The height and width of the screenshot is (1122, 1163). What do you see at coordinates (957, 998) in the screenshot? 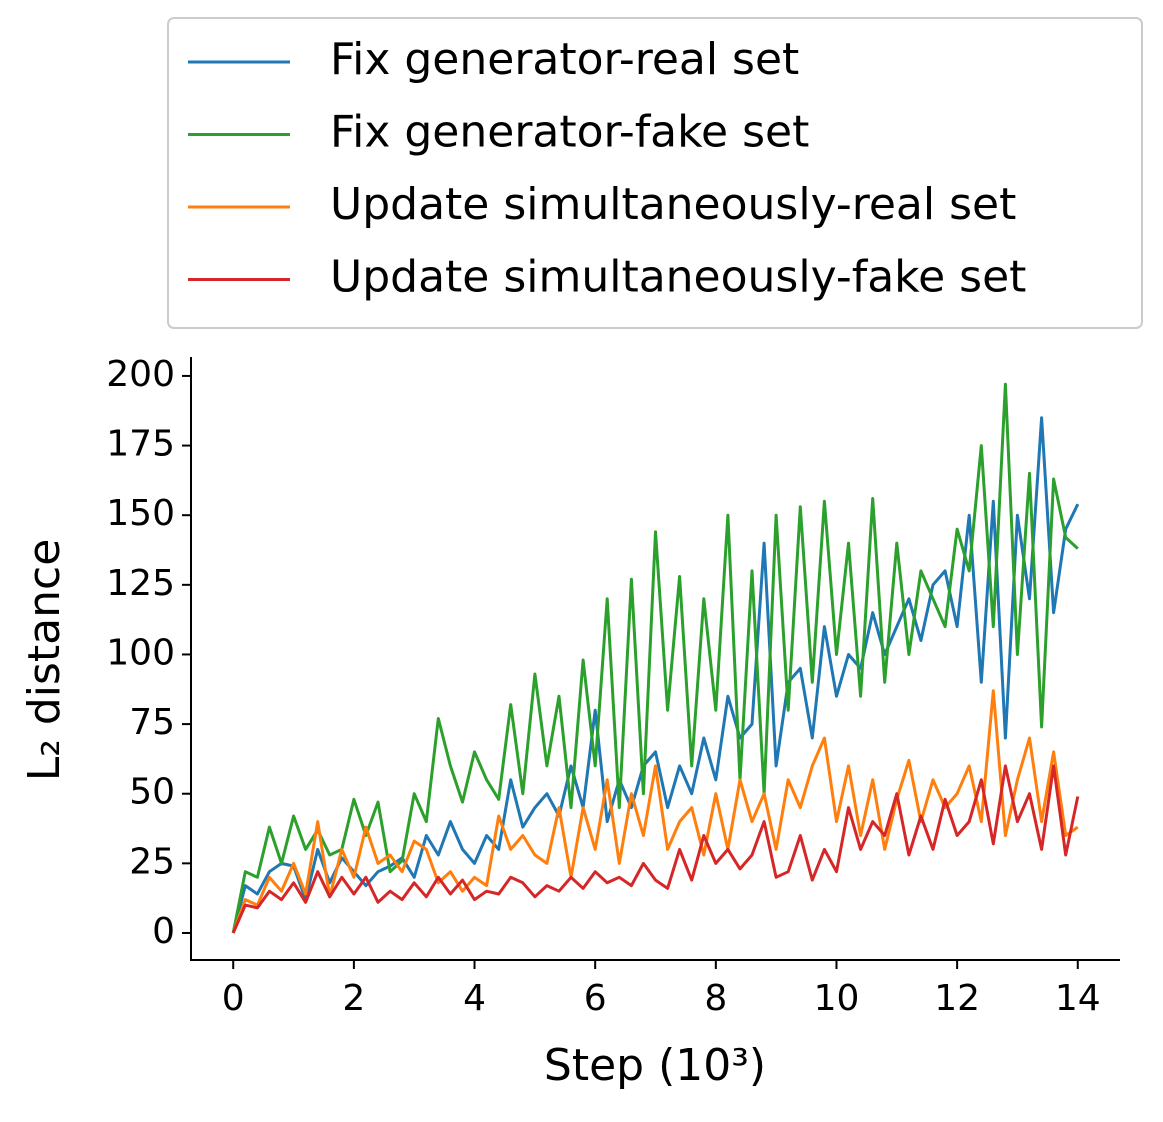
I see `x-tick-label: 12` at bounding box center [957, 998].